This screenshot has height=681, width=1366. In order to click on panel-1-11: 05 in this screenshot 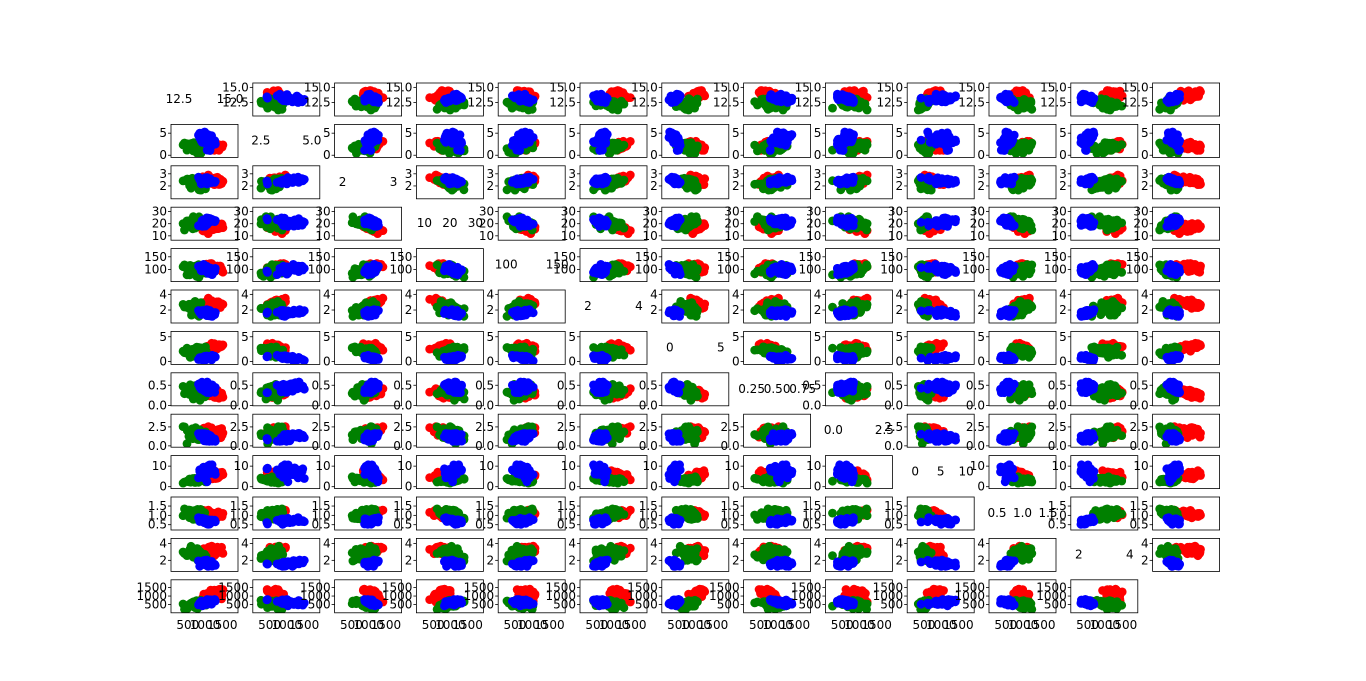, I will do `click(1098, 143)`.